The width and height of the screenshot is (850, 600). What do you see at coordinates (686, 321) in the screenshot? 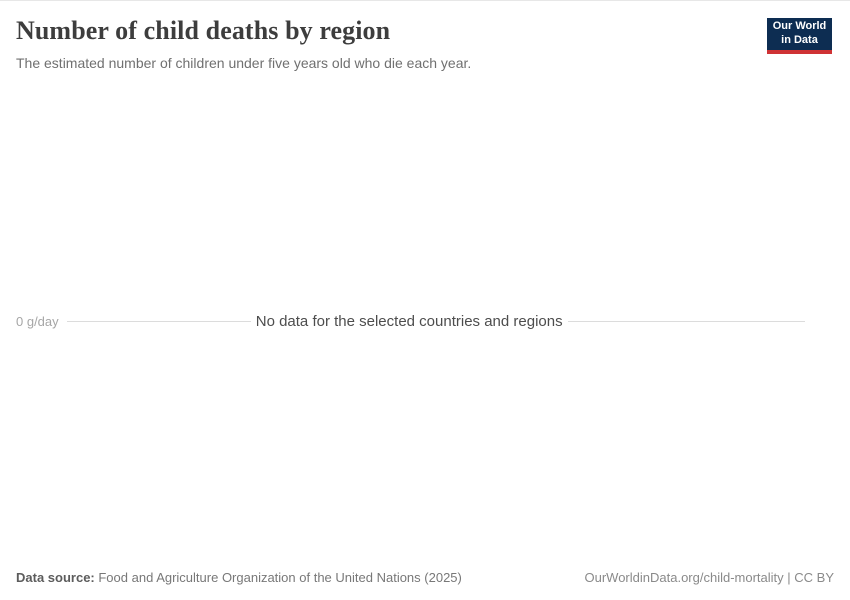
I see `grid-line-right` at bounding box center [686, 321].